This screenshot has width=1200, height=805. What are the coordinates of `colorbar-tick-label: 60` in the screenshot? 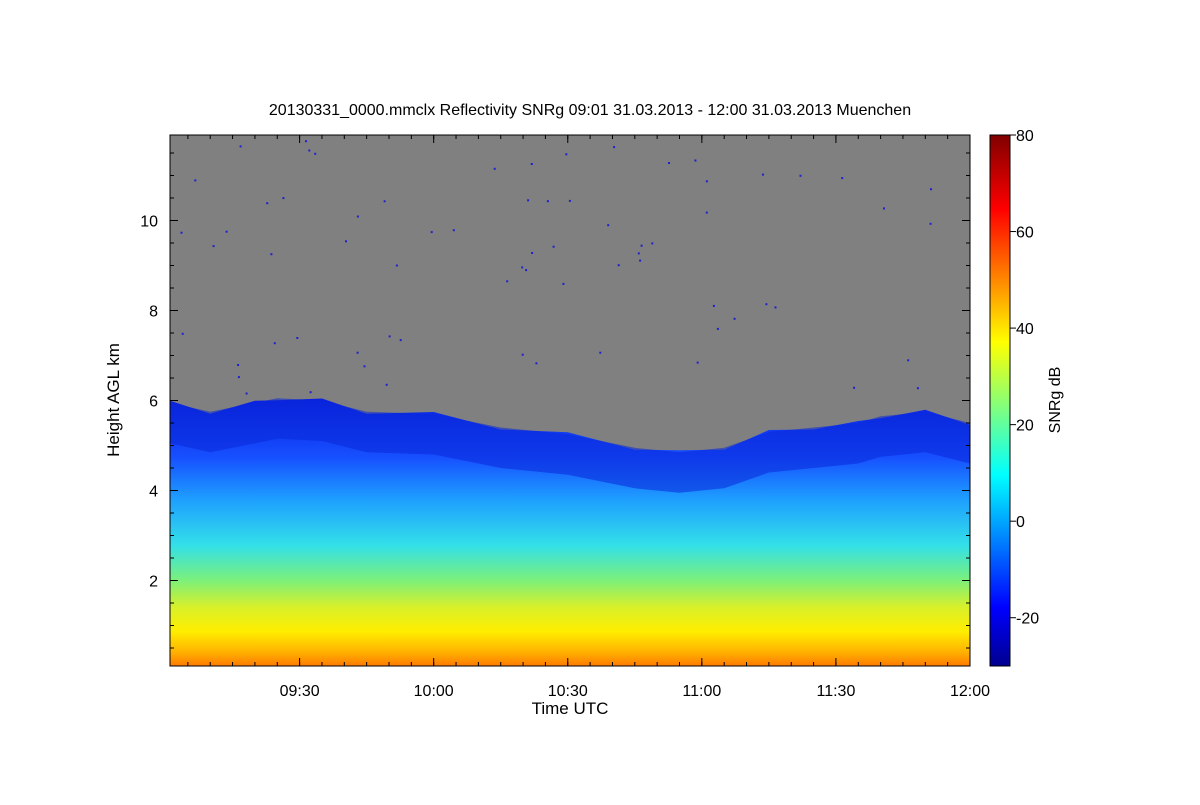 It's located at (1025, 233).